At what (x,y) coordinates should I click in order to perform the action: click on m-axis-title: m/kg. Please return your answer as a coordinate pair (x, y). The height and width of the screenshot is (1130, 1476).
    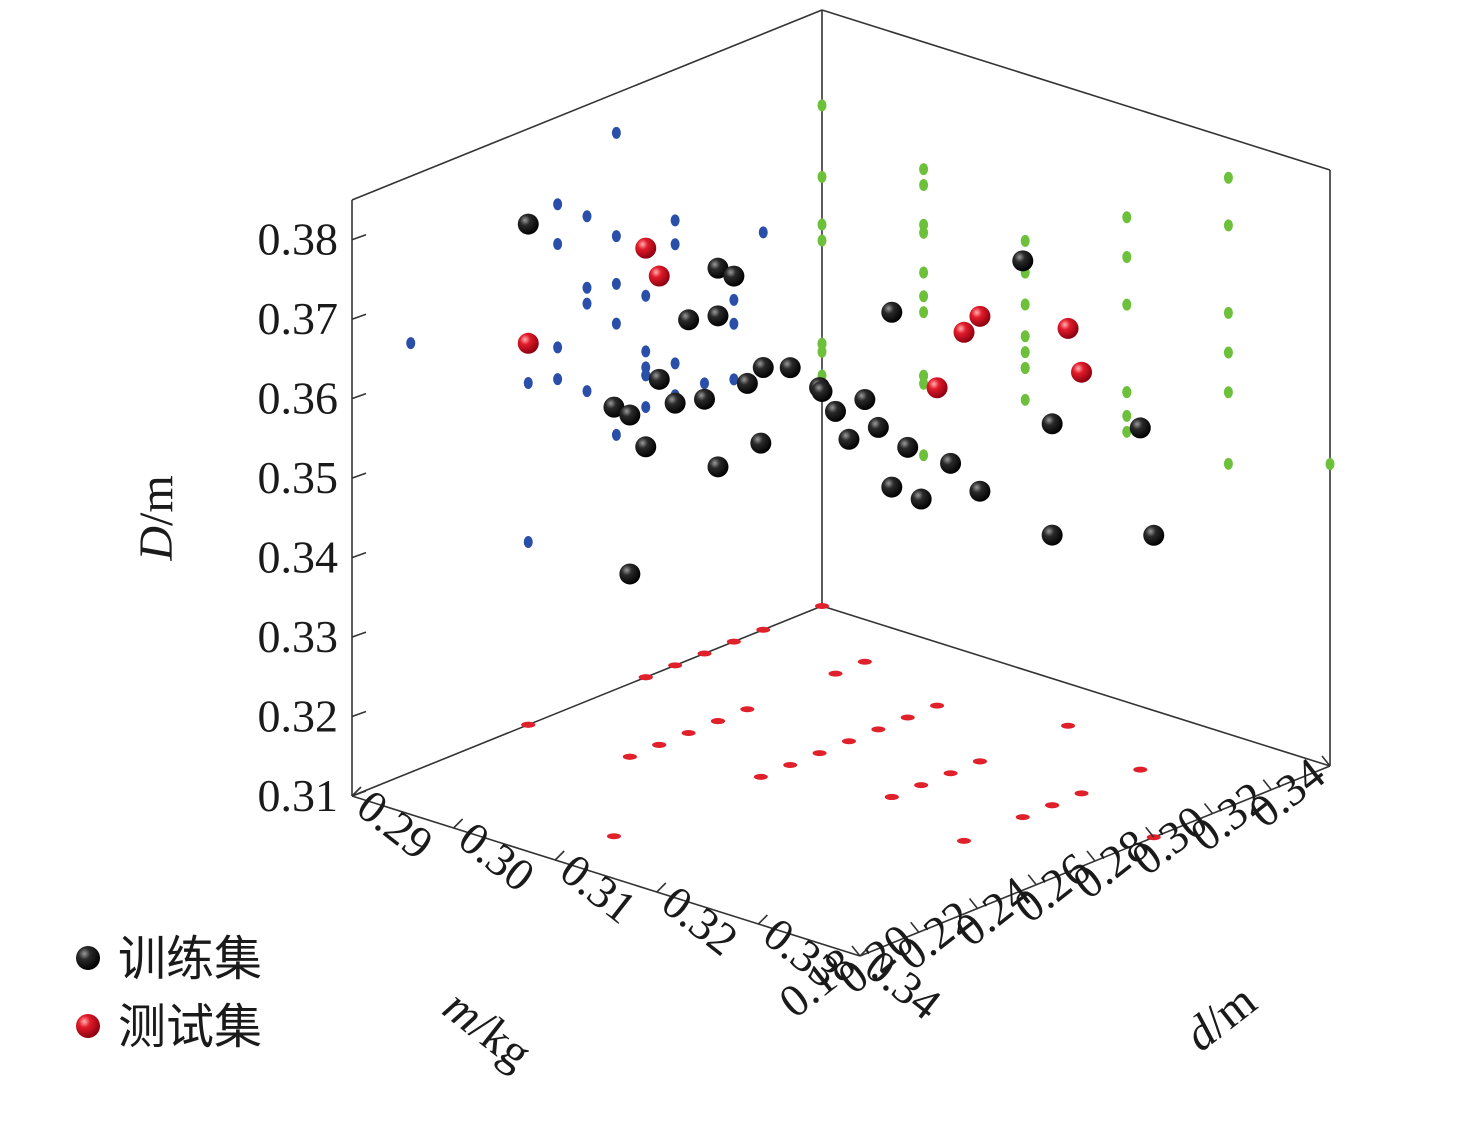
    Looking at the image, I should click on (487, 1029).